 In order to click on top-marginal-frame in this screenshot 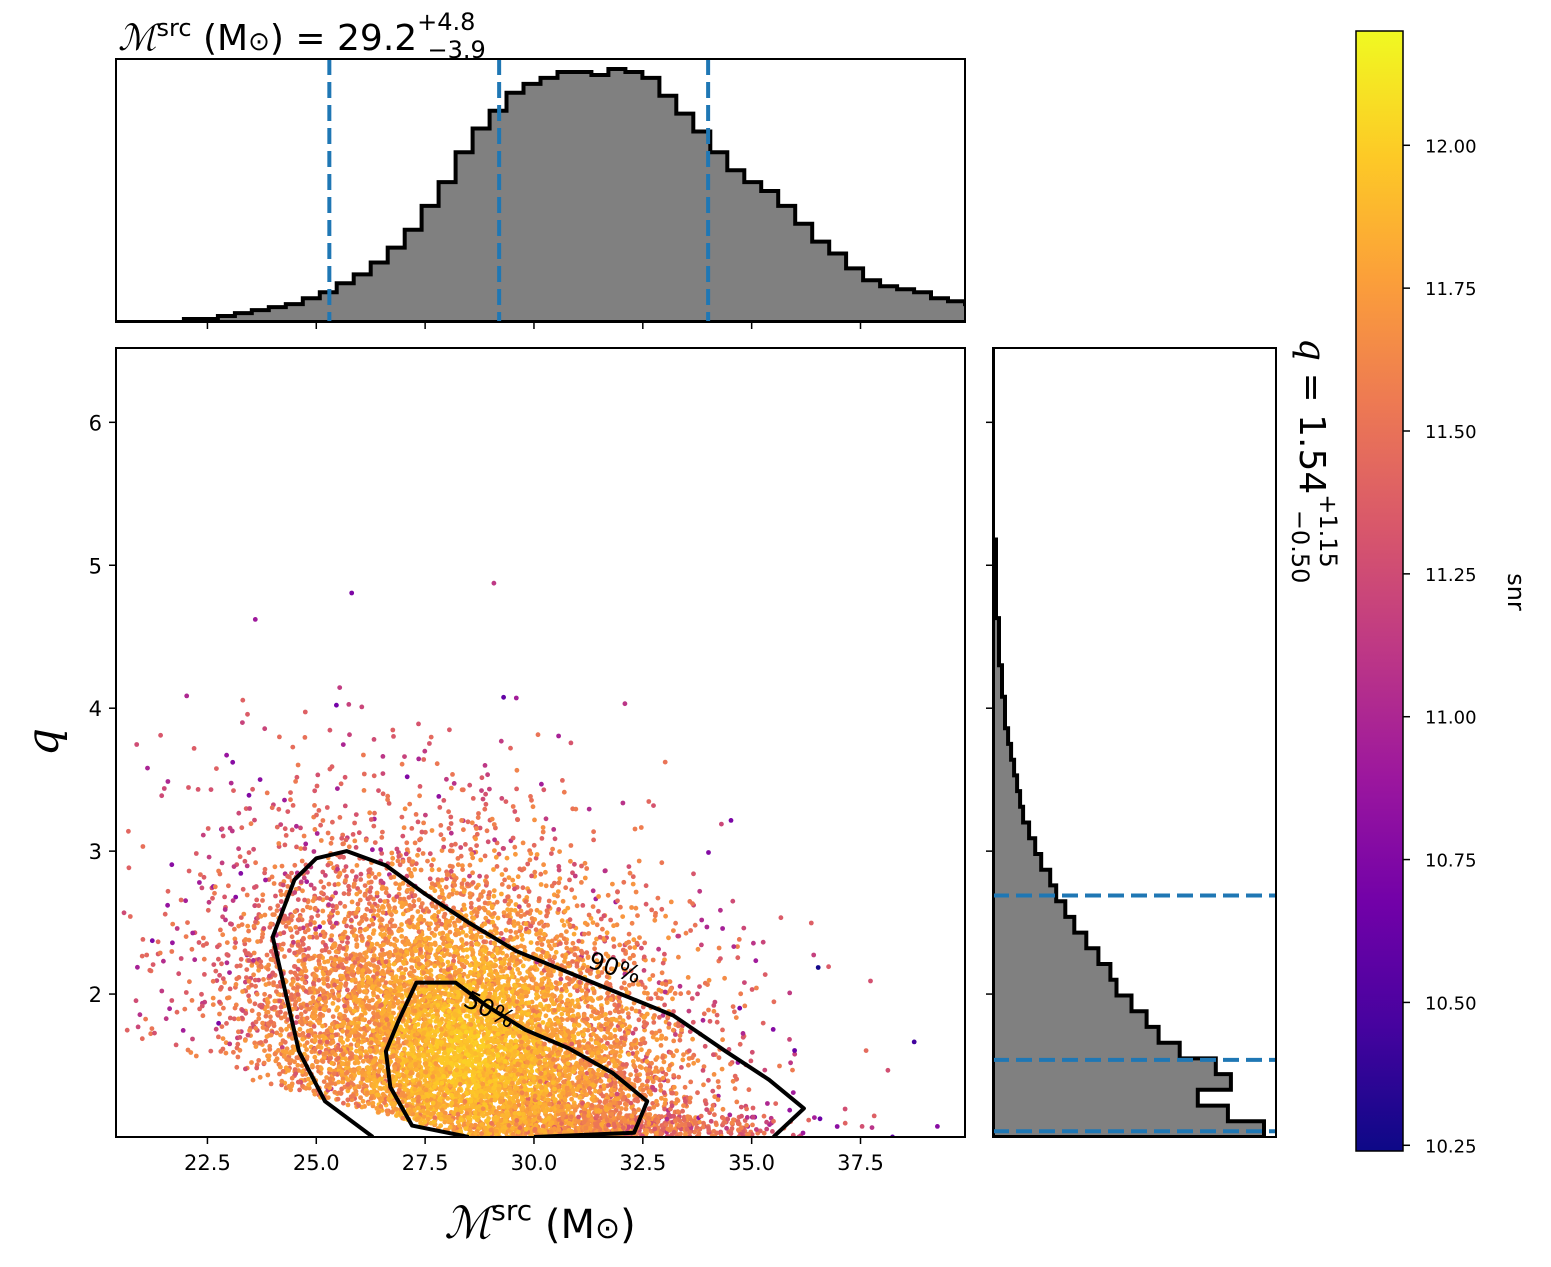, I will do `click(540, 190)`.